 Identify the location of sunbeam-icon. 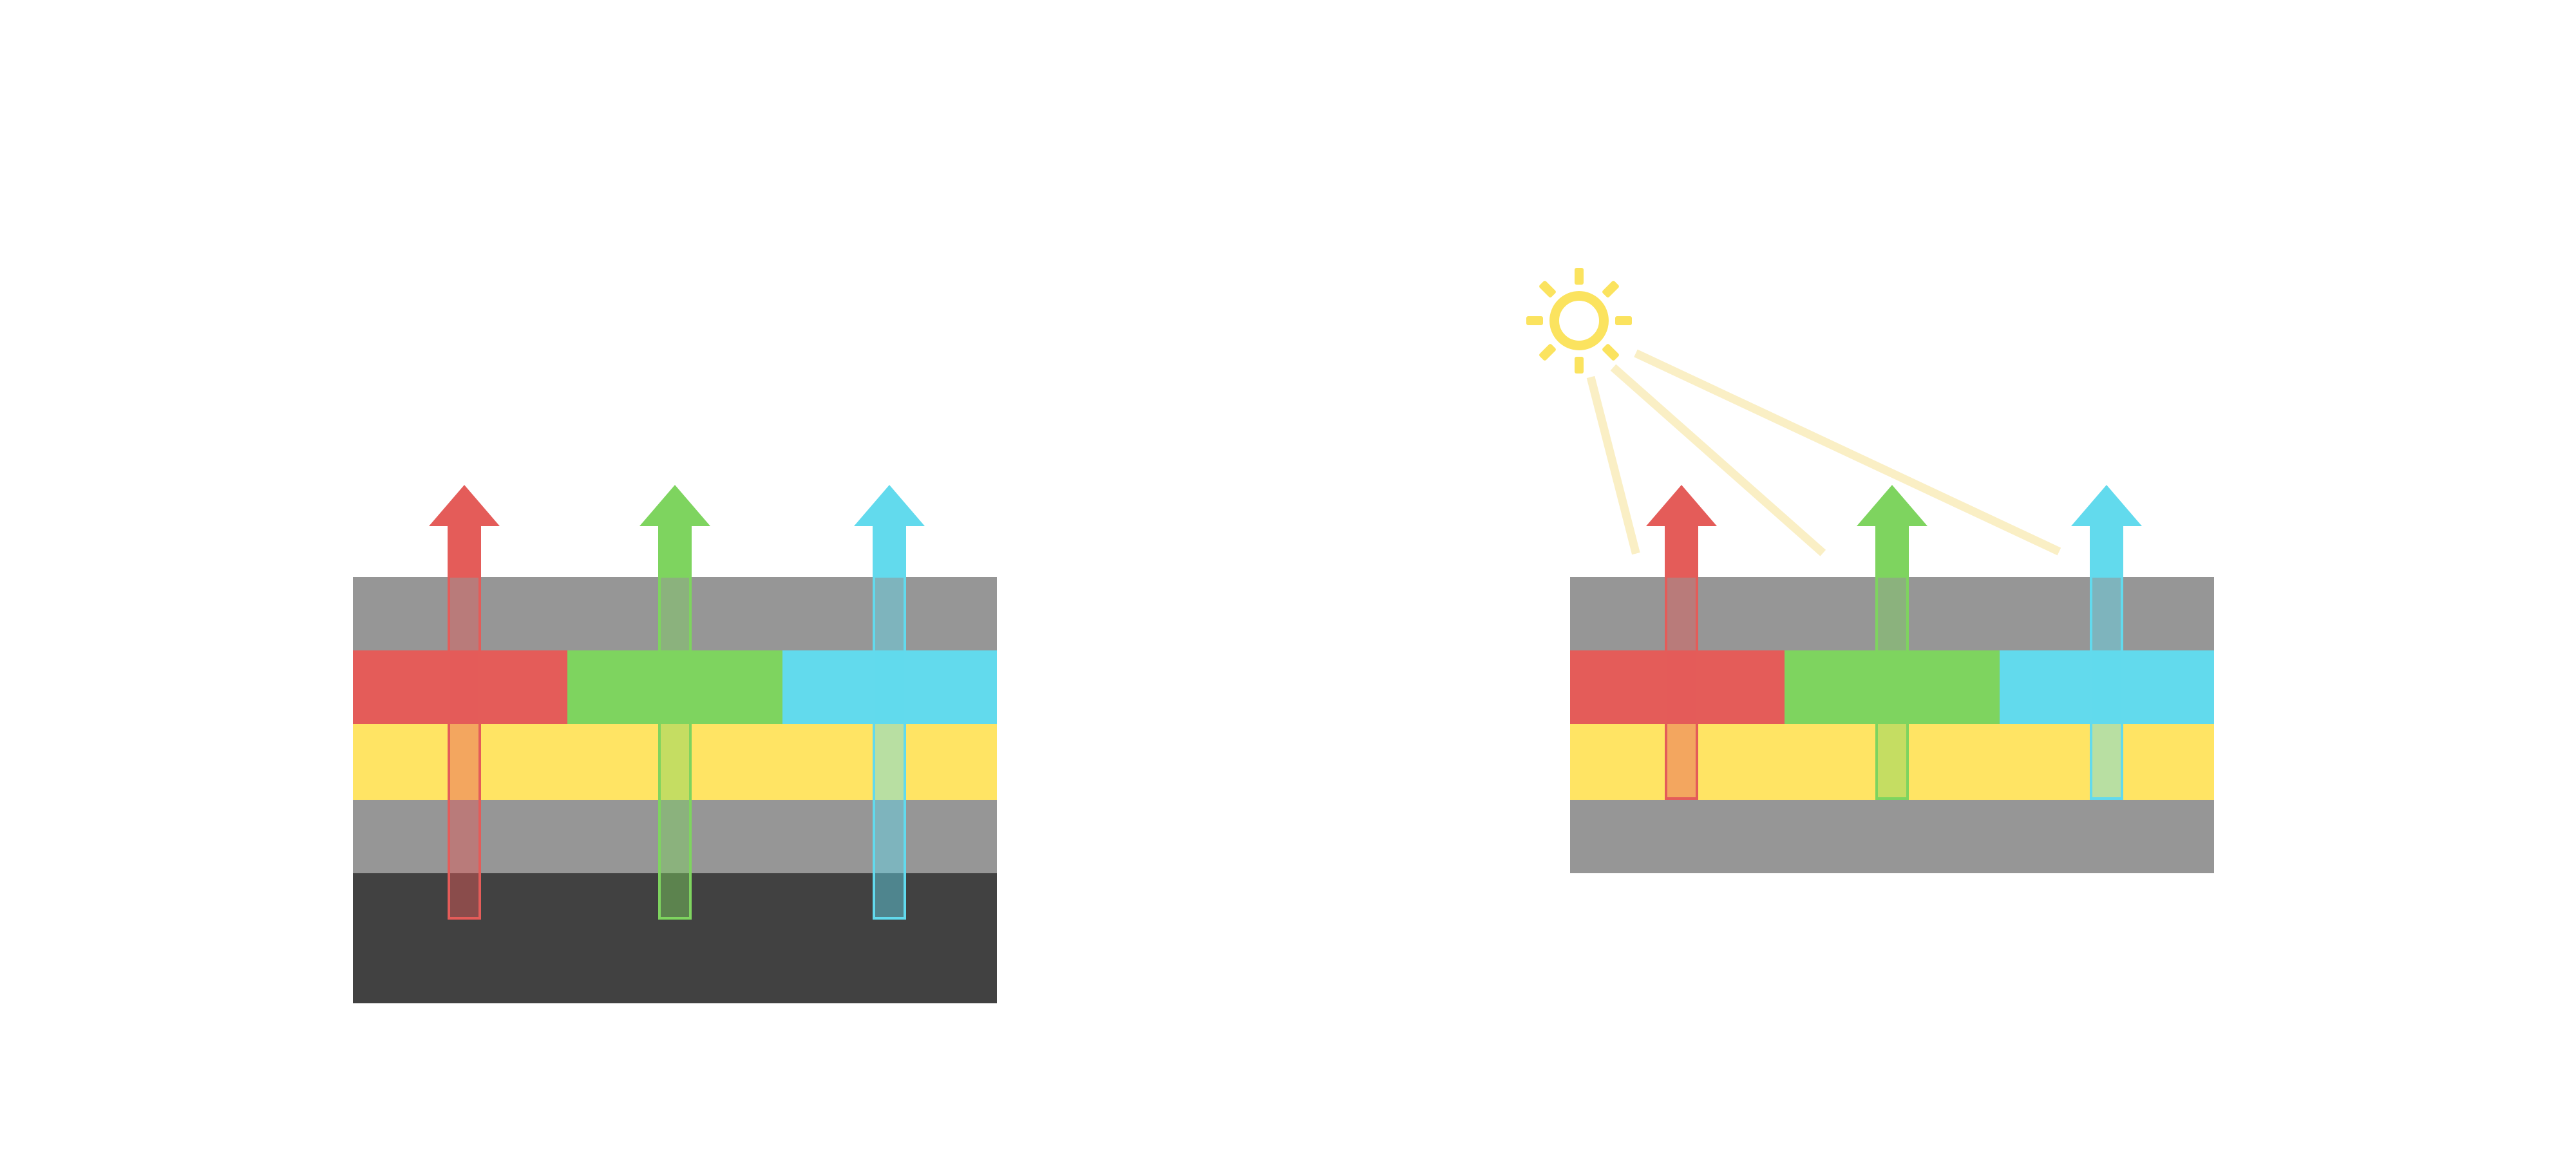
(1613, 464).